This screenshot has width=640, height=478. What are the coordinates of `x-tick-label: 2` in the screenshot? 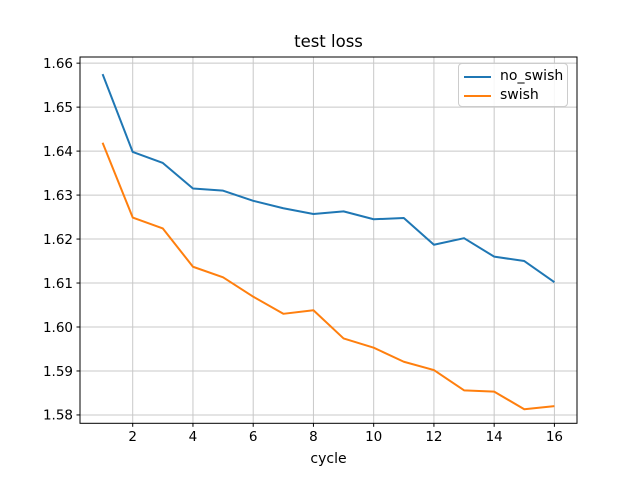 It's located at (132, 437).